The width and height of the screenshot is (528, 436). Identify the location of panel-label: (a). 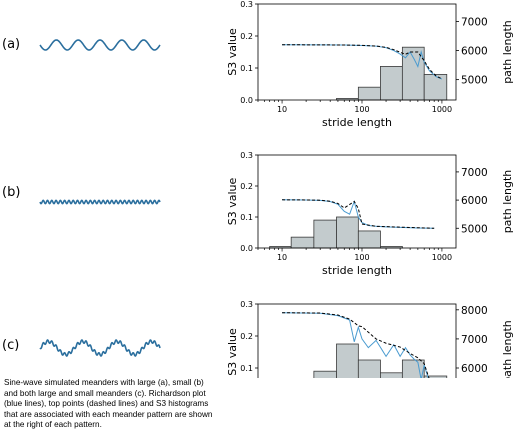
(11, 44).